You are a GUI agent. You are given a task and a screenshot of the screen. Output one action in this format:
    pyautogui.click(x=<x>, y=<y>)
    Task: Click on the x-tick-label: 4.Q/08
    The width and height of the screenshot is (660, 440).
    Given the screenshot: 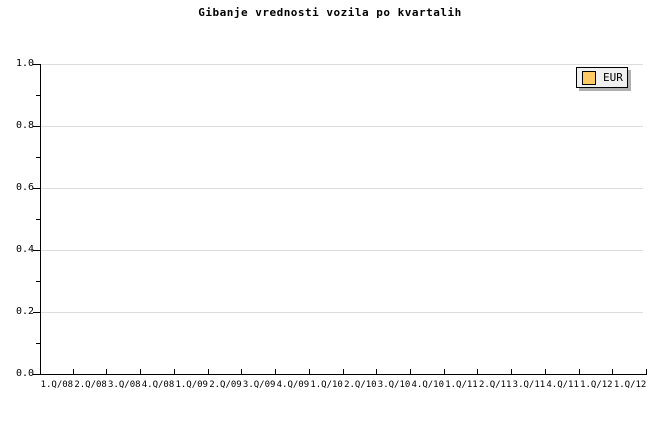 What is the action you would take?
    pyautogui.click(x=158, y=385)
    